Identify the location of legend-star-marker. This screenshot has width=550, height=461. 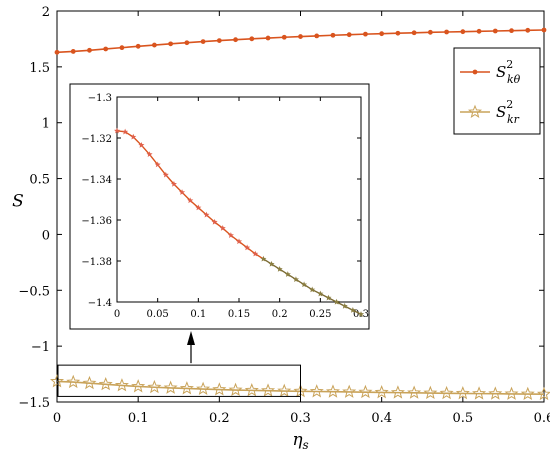
(475, 111).